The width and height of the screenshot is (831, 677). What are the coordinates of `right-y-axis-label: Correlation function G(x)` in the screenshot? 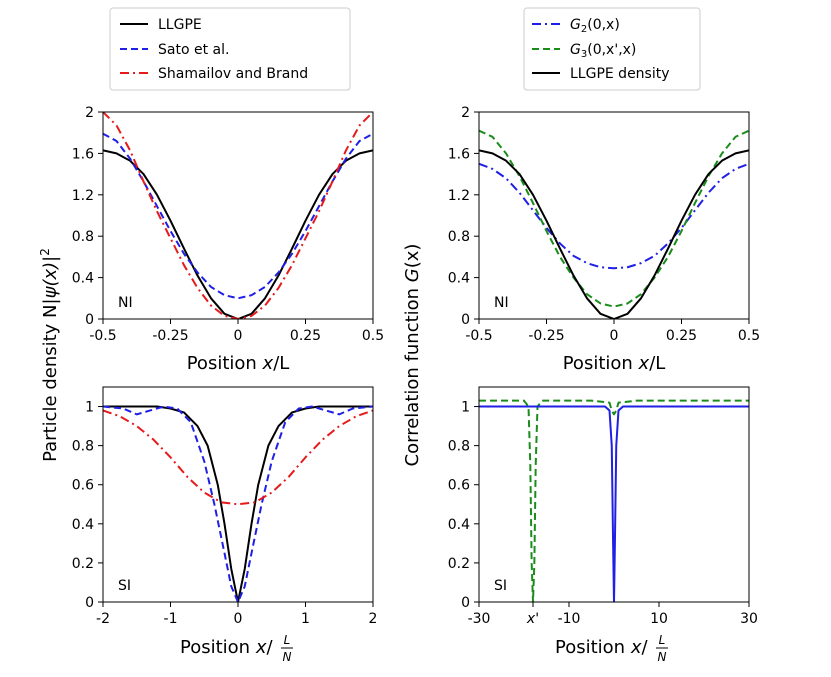 It's located at (412, 355).